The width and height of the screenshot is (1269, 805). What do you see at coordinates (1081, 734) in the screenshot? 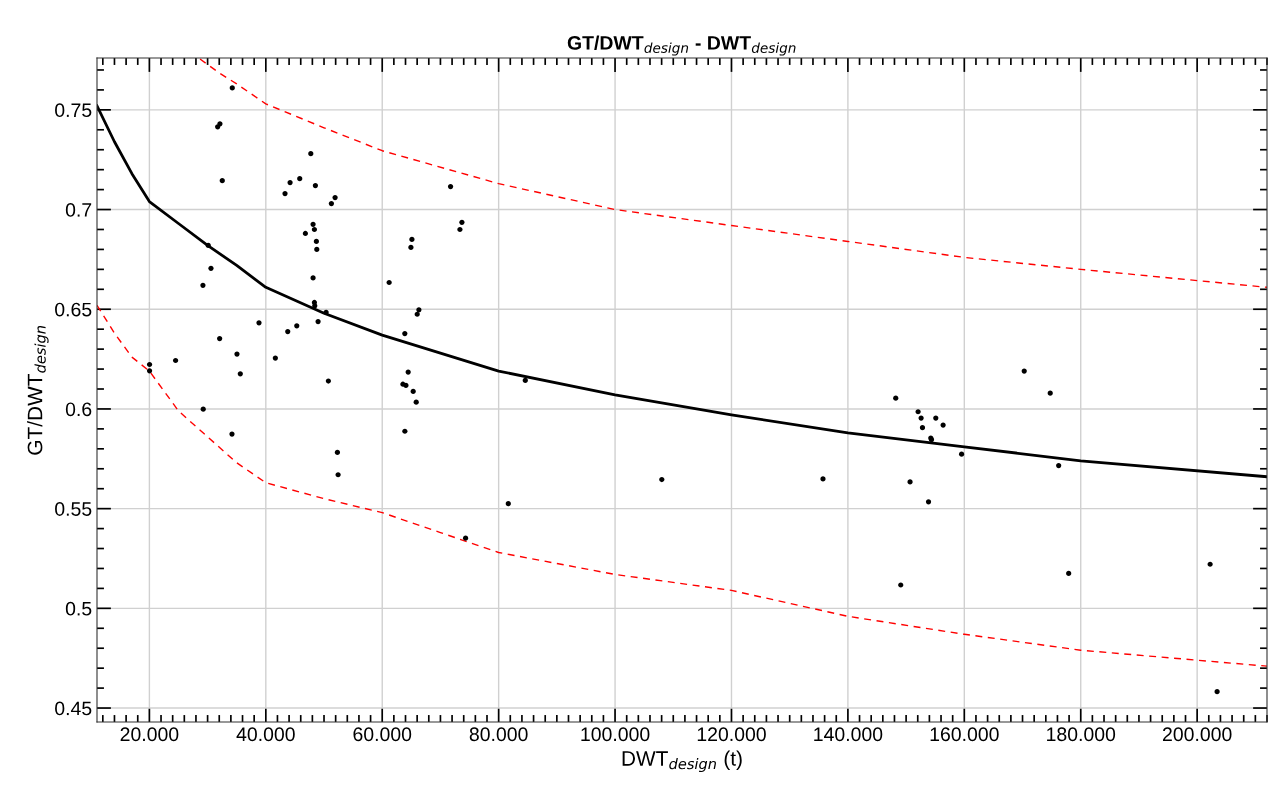
I see `x-tick-label: 180.000` at bounding box center [1081, 734].